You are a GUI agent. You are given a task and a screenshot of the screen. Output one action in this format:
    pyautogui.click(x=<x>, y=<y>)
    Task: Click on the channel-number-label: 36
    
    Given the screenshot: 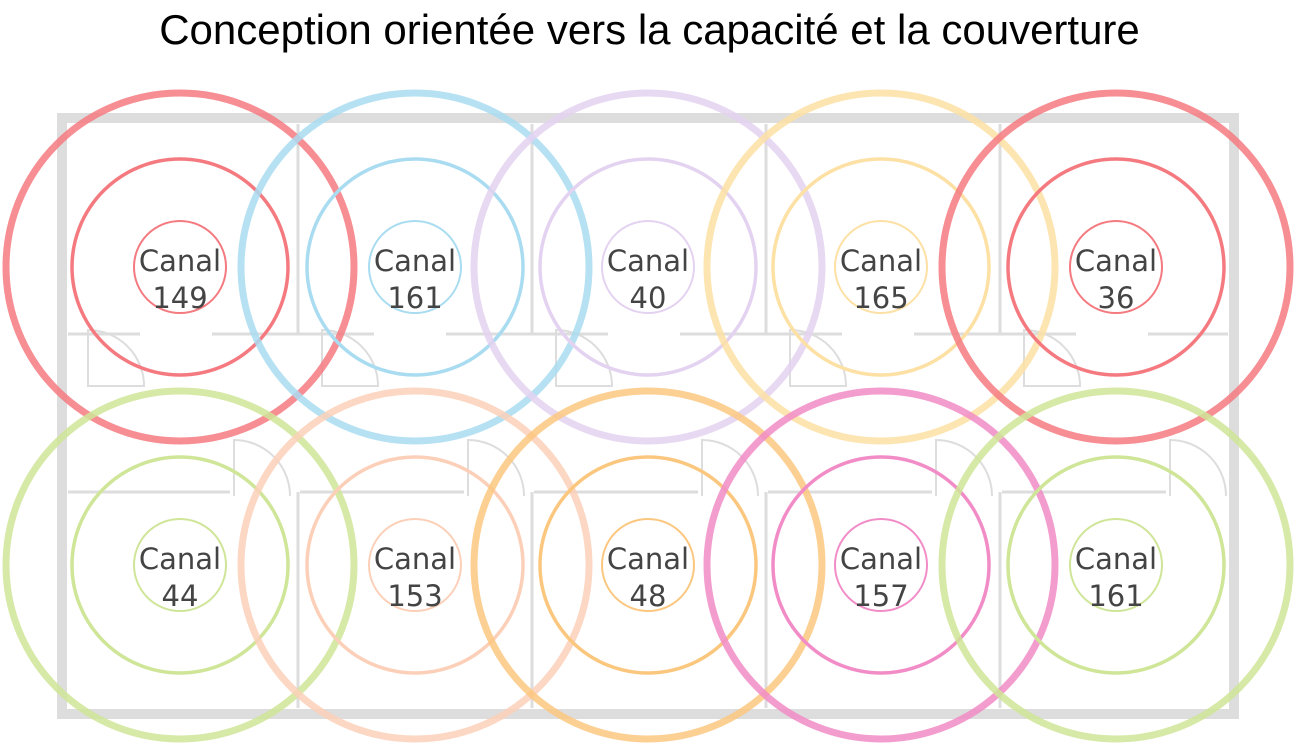 What is the action you would take?
    pyautogui.click(x=1116, y=298)
    